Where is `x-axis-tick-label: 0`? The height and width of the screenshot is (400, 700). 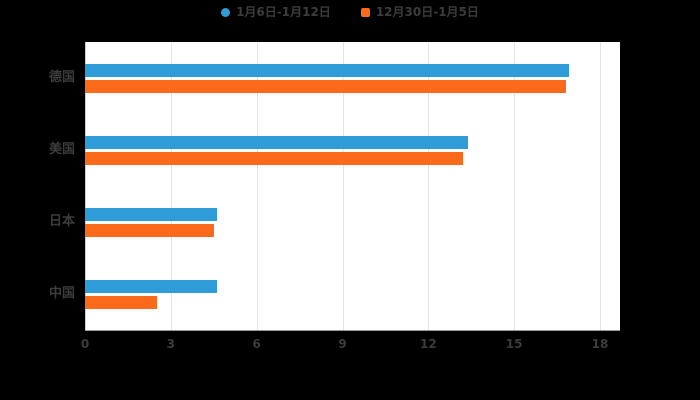 x-axis-tick-label: 0 is located at coordinates (85, 344).